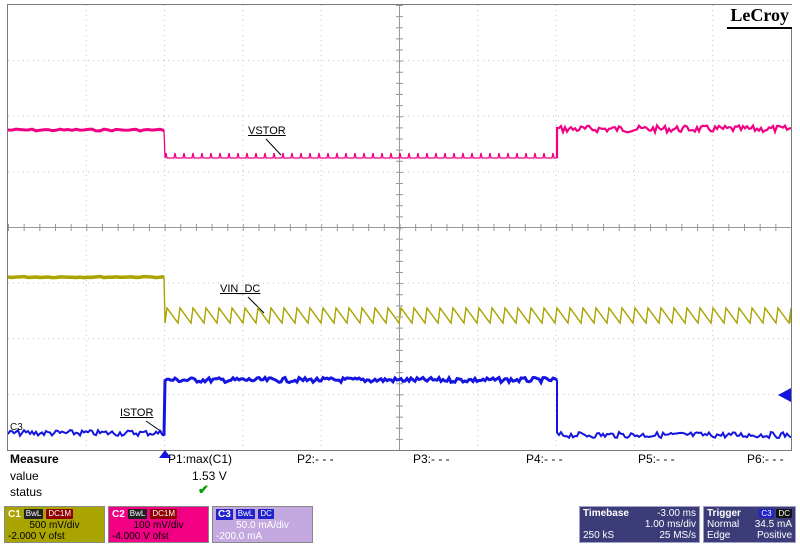 This screenshot has width=800, height=547. I want to click on channel-c3-coupling-badge: DC, so click(266, 514).